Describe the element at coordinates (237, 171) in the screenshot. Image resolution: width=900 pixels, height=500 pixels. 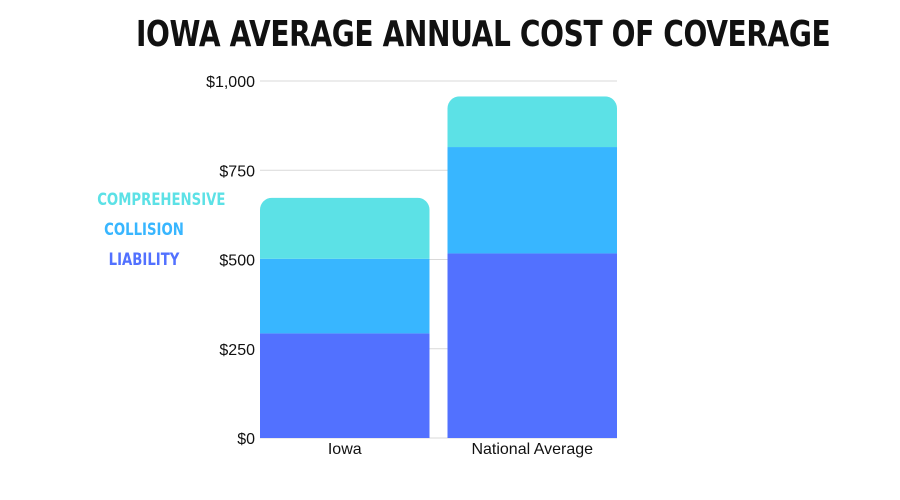
I see `y-tick-label: $750` at that location.